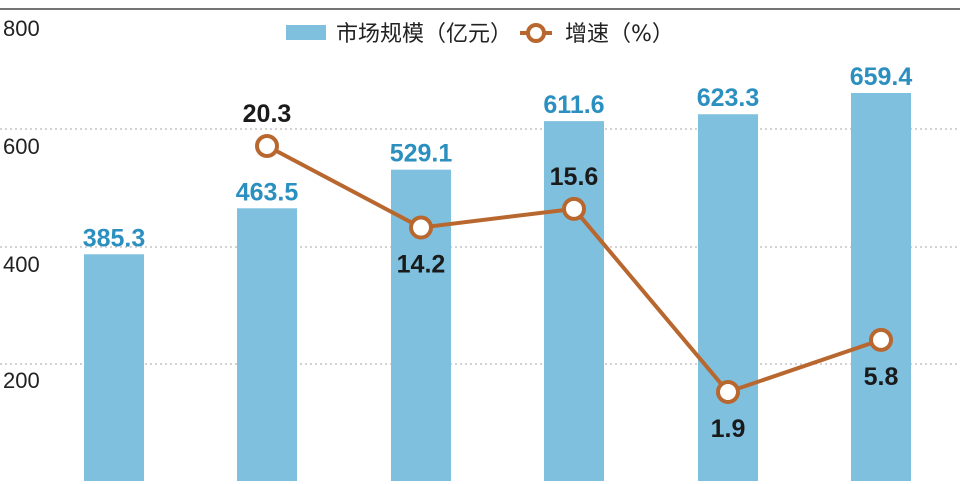  Describe the element at coordinates (574, 177) in the screenshot. I see `line-data-label: 15.6` at that location.